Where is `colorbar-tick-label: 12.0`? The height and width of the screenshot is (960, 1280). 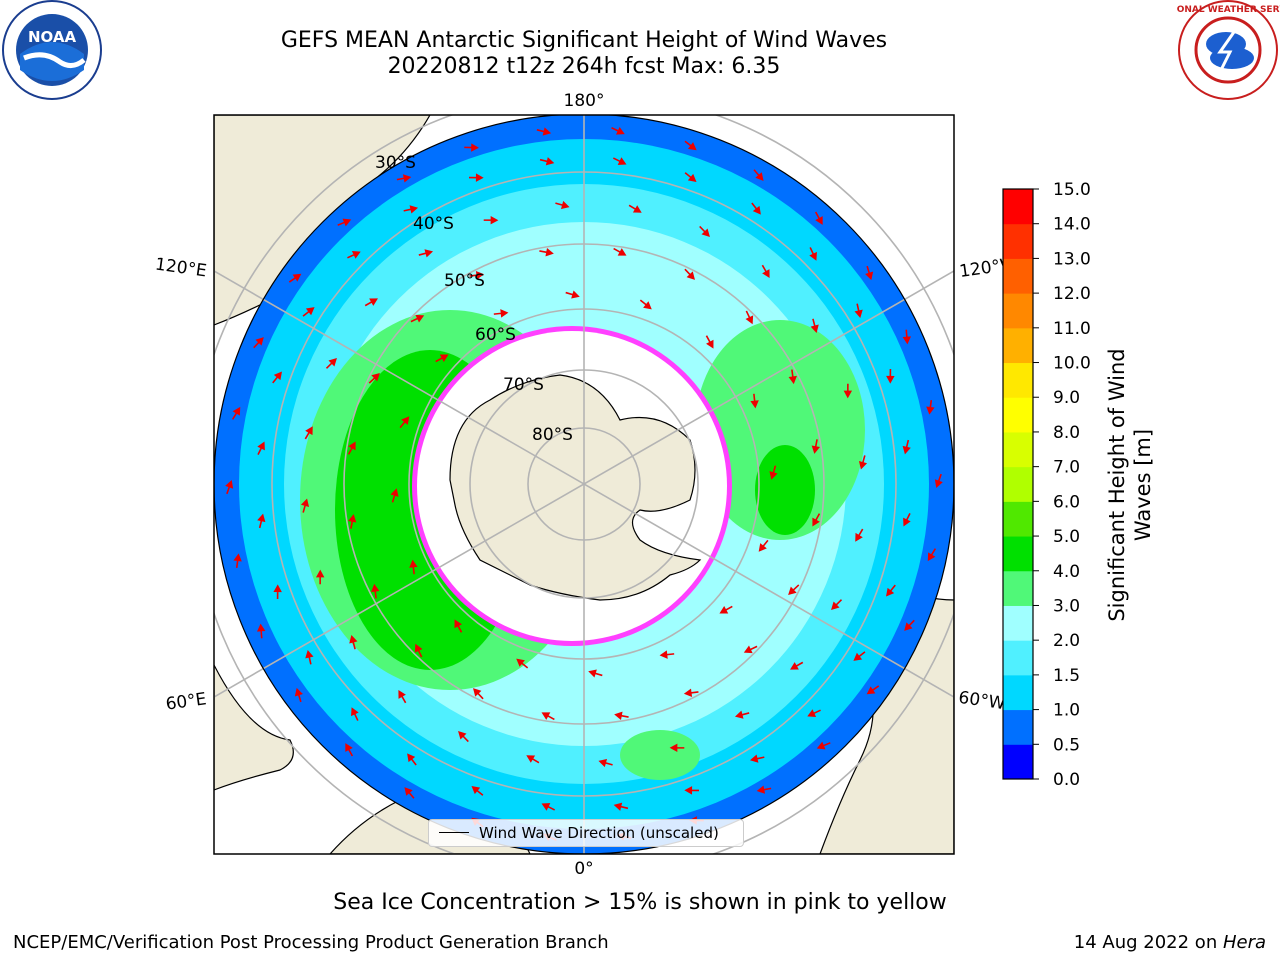
colorbar-tick-label: 12.0 is located at coordinates (1072, 294).